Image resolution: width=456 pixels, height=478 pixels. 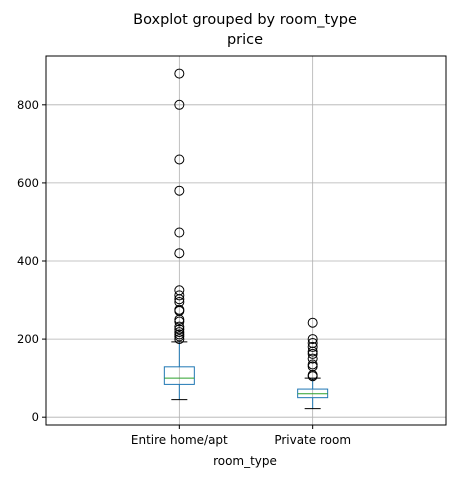 I want to click on y-tick-label: 0, so click(x=35, y=417).